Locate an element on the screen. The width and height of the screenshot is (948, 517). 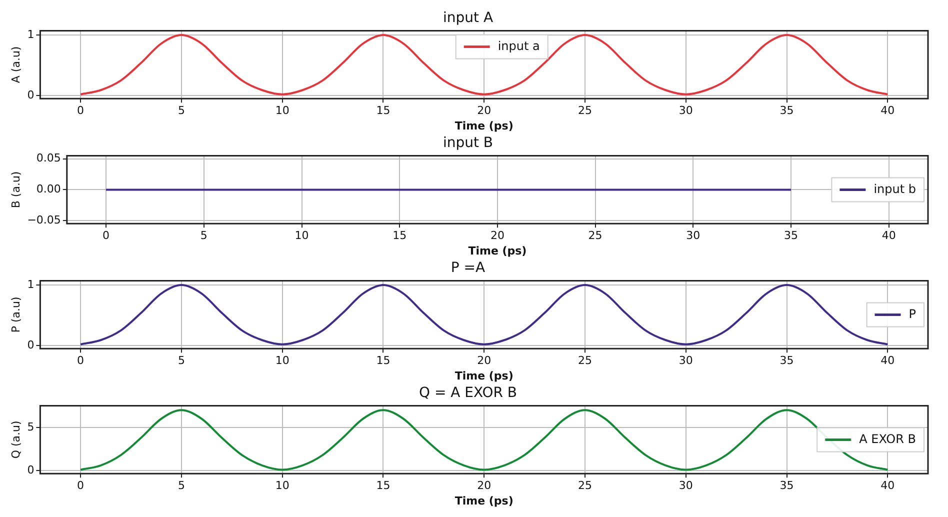
y-axis-title: P (a.u) is located at coordinates (15, 314).